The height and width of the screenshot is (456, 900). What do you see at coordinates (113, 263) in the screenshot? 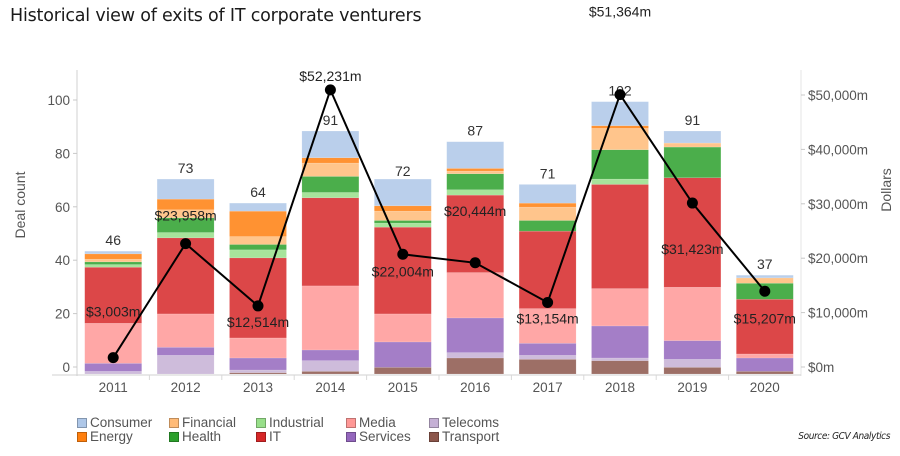
I see `bar-segment-health-2011` at bounding box center [113, 263].